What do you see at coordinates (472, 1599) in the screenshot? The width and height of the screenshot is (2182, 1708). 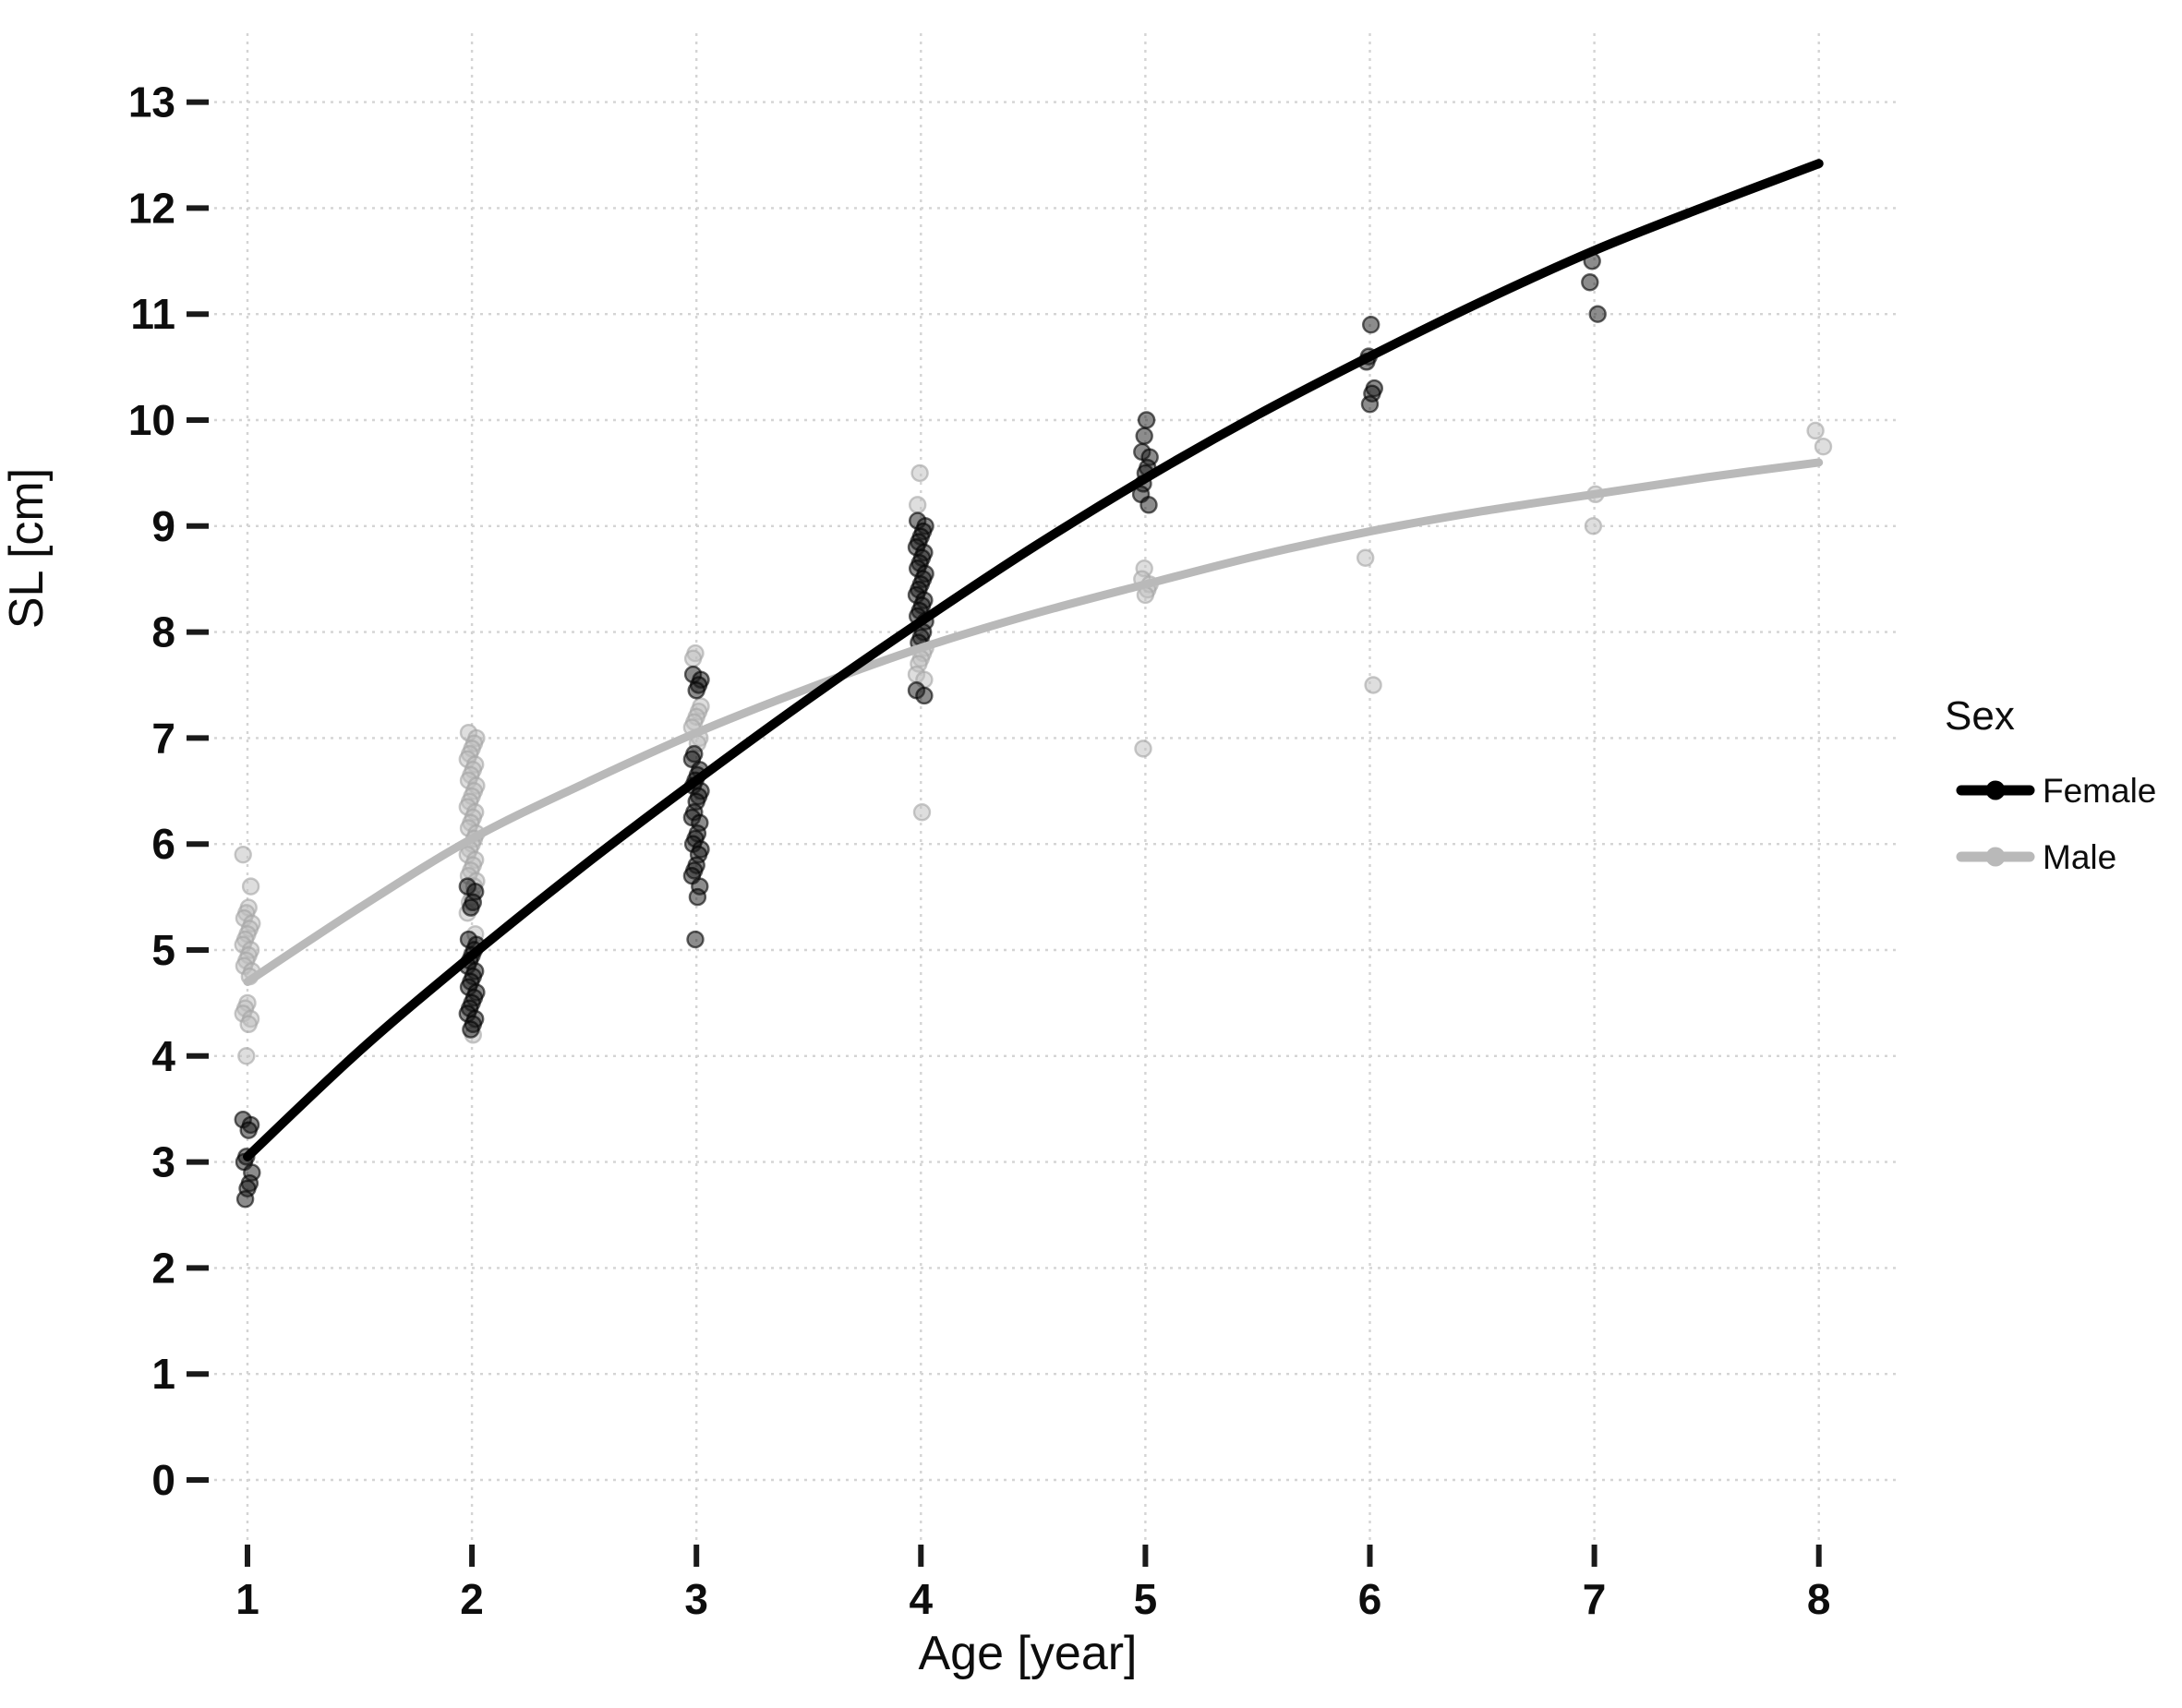 I see `x-tick-label-2: 2` at bounding box center [472, 1599].